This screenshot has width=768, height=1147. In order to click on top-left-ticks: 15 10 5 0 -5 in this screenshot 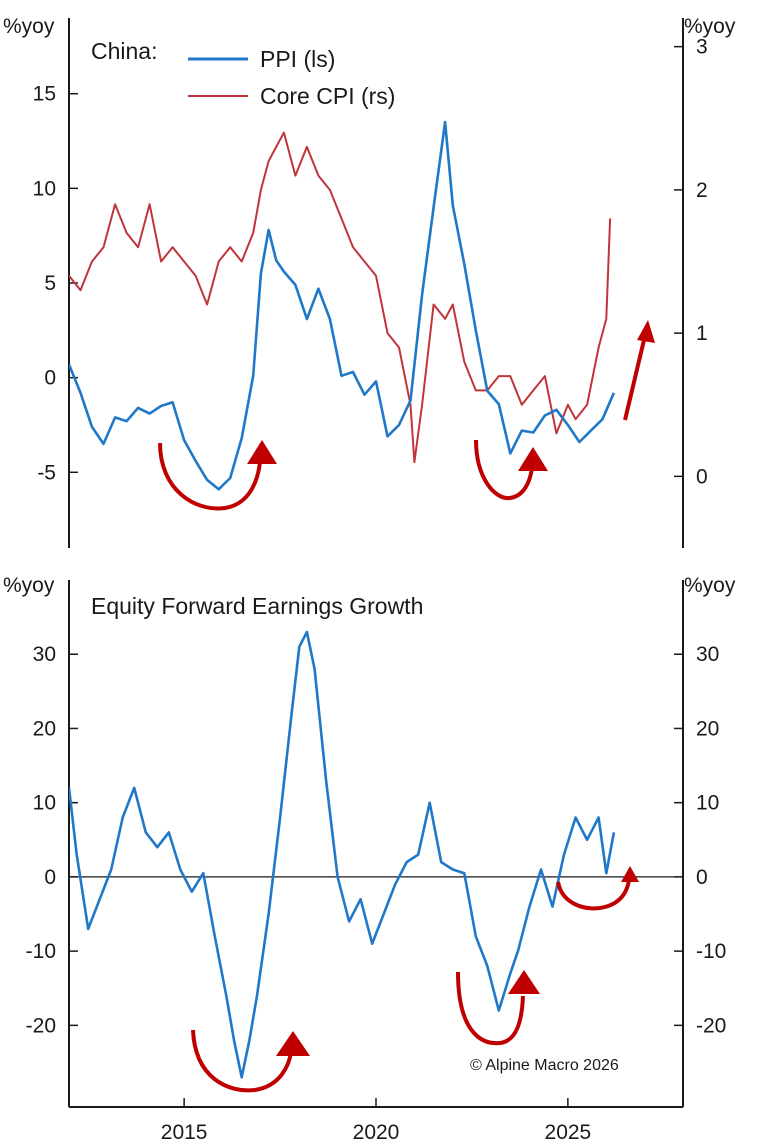, I will do `click(55, 283)`.